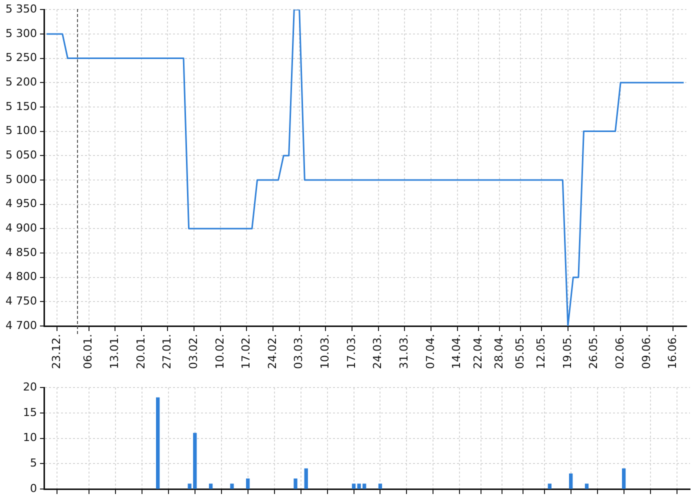 The height and width of the screenshot is (500, 700). I want to click on x-tick-label: 27.01., so click(167, 352).